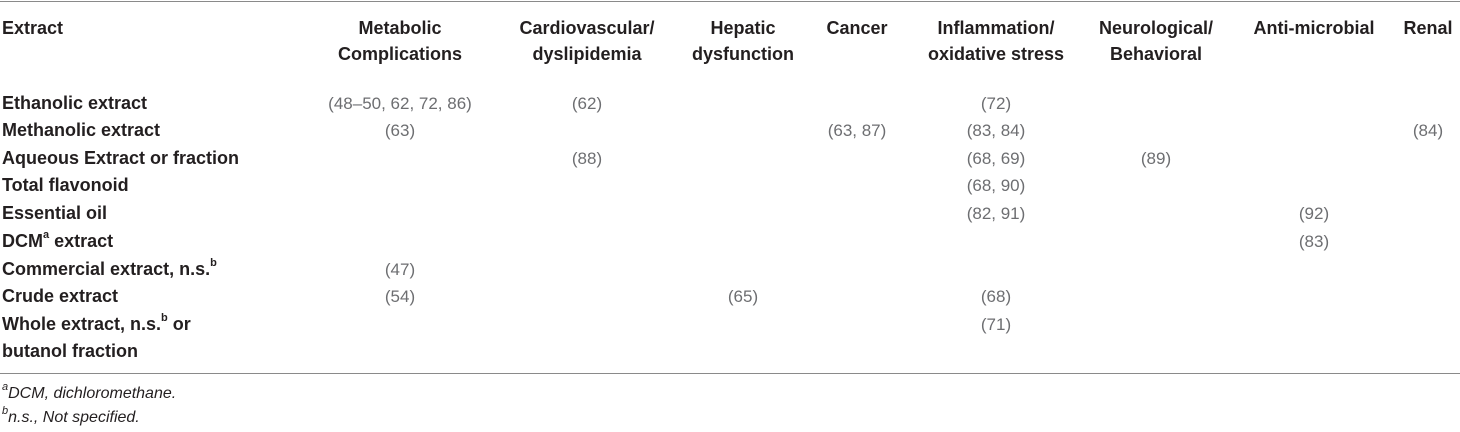 The height and width of the screenshot is (432, 1460). Describe the element at coordinates (996, 103) in the screenshot. I see `table-cell: (72)` at that location.